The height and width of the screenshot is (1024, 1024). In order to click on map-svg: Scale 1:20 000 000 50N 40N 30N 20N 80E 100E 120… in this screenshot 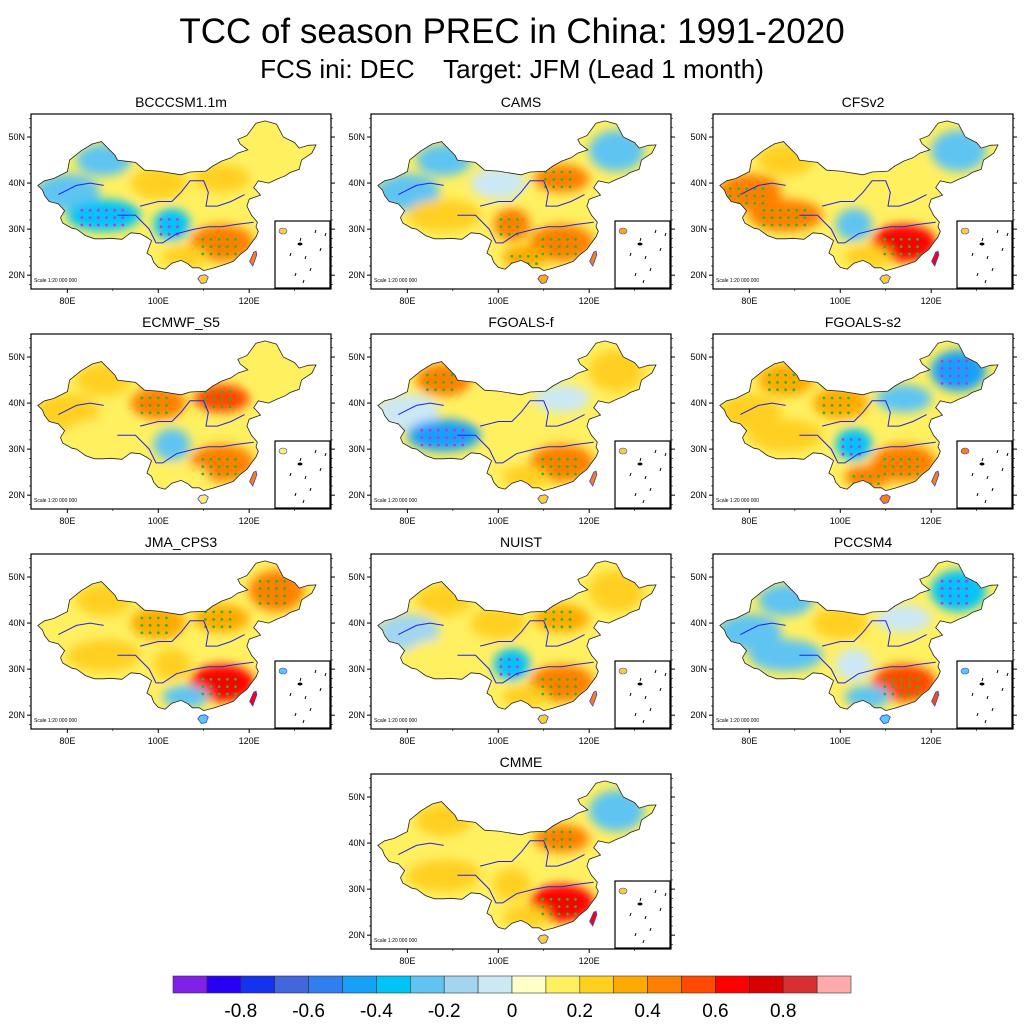, I will do `click(511, 649)`.